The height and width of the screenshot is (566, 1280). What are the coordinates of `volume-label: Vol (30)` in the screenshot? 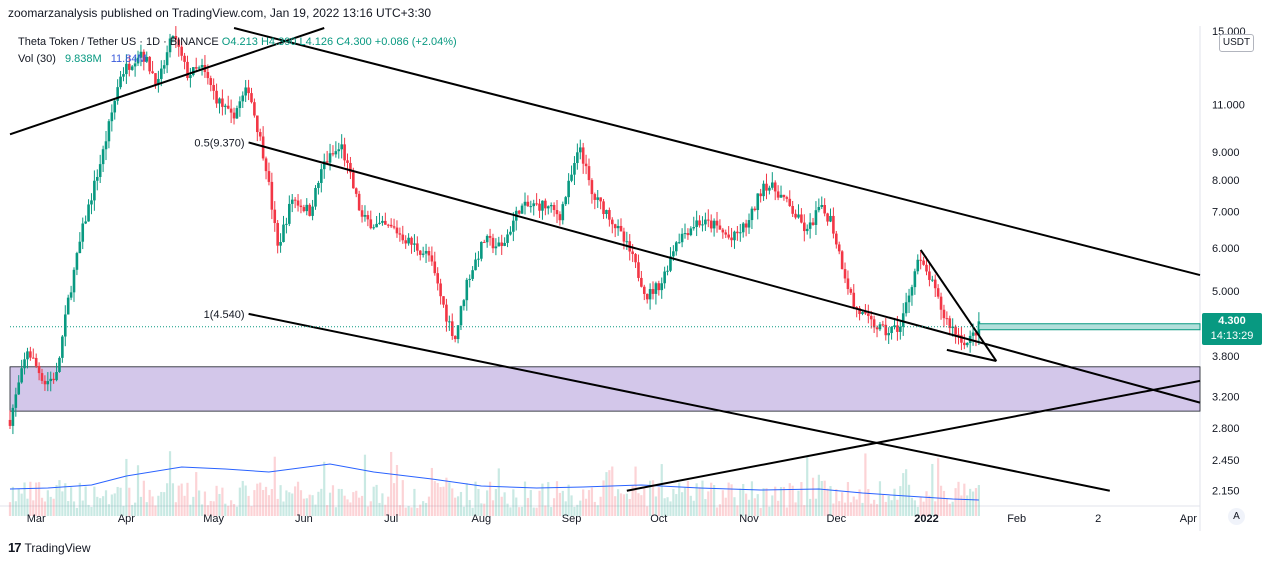 It's located at (37, 59).